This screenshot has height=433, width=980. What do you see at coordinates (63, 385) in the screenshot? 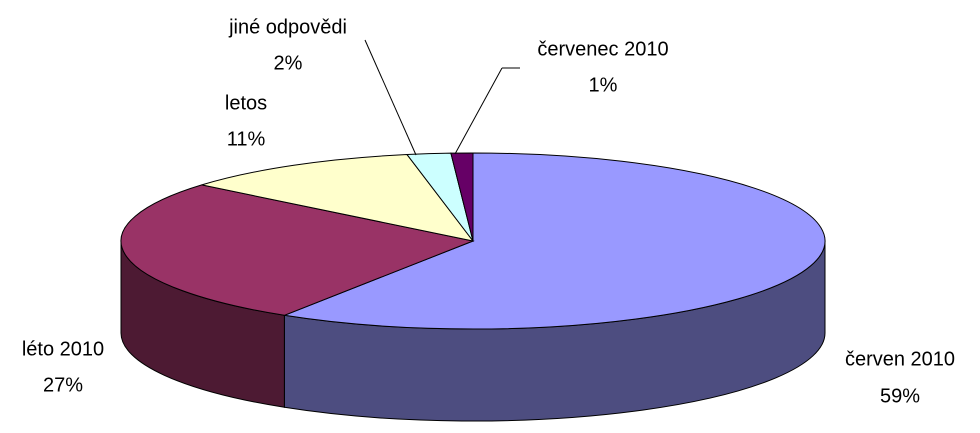
I see `value-label: 27%` at bounding box center [63, 385].